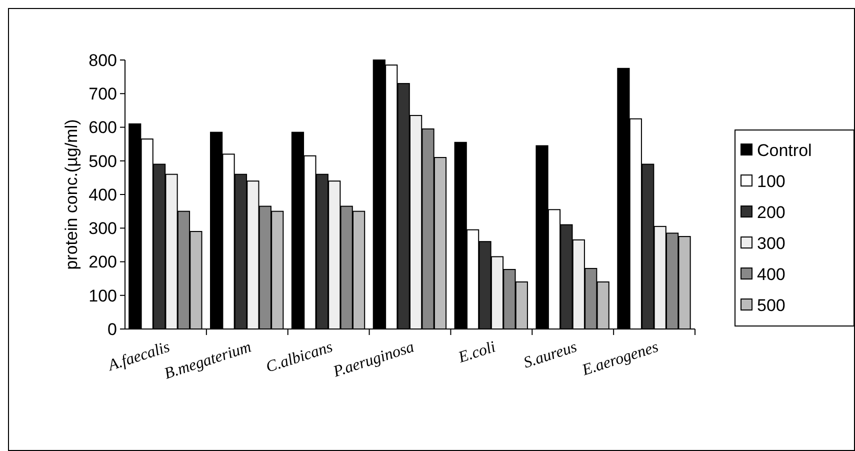 Image resolution: width=855 pixels, height=451 pixels. What do you see at coordinates (771, 305) in the screenshot?
I see `legend-label: 500` at bounding box center [771, 305].